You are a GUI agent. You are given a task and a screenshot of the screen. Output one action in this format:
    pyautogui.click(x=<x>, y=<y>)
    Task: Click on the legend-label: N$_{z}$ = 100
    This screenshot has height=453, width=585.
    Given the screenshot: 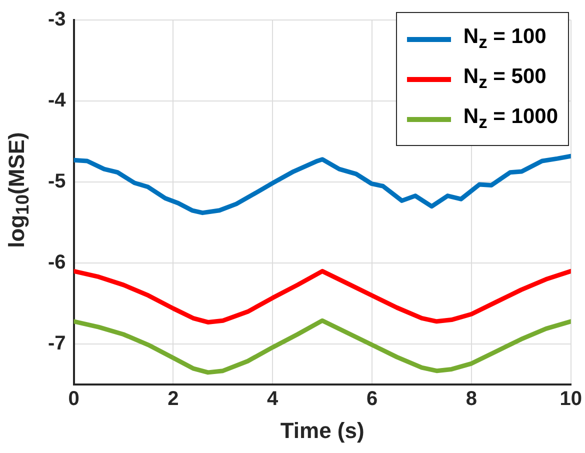 What is the action you would take?
    pyautogui.click(x=504, y=39)
    